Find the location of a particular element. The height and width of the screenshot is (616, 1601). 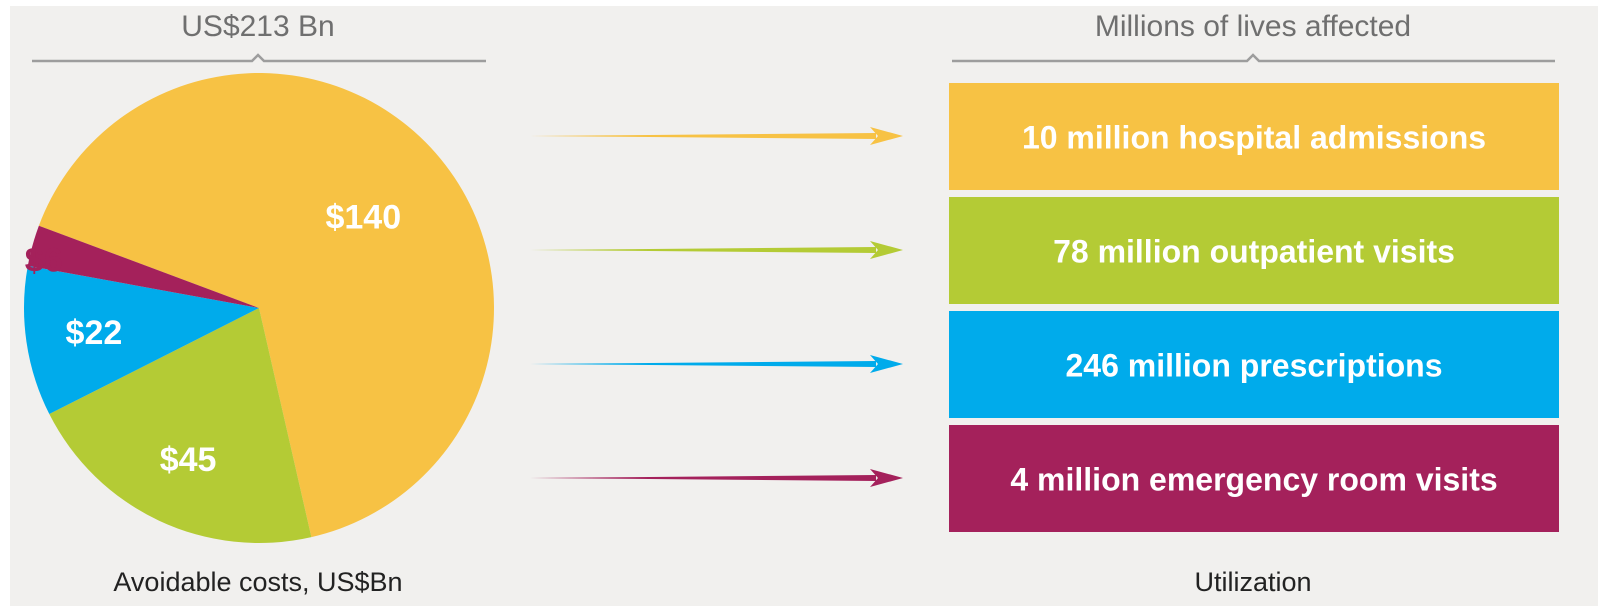

arrows is located at coordinates (716, 307).